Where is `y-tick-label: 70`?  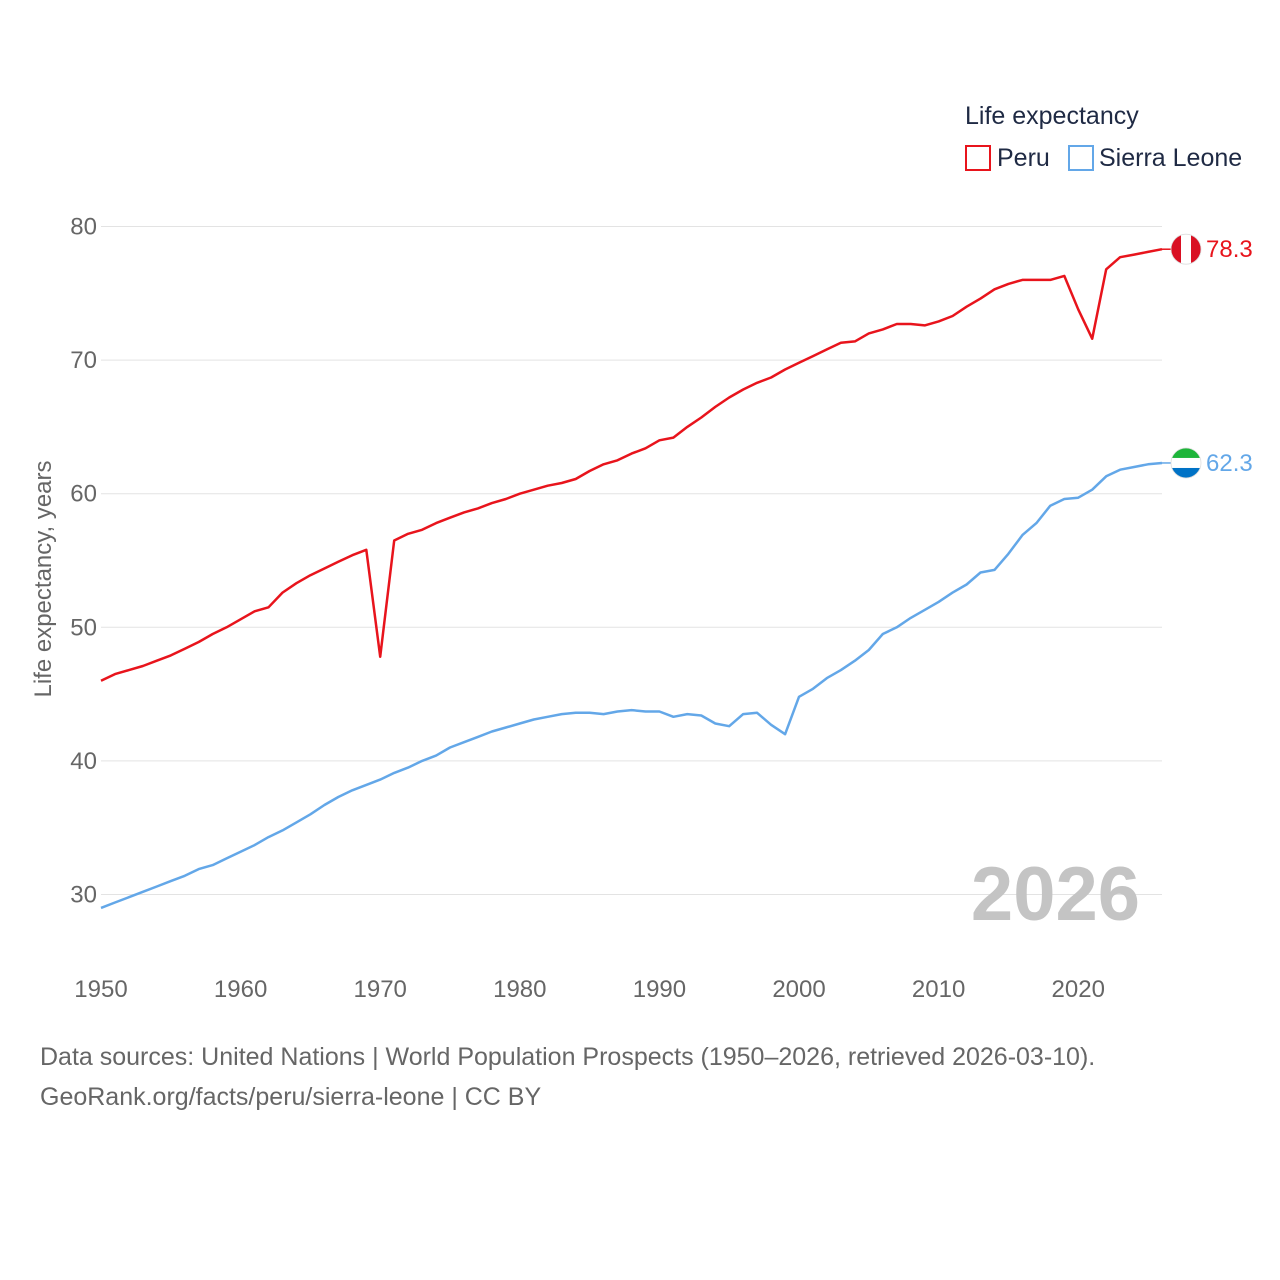 y-tick-label: 70 is located at coordinates (83, 360).